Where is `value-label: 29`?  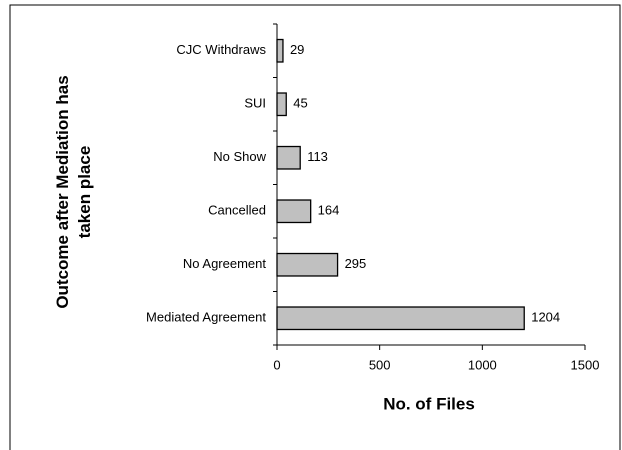 value-label: 29 is located at coordinates (297, 49).